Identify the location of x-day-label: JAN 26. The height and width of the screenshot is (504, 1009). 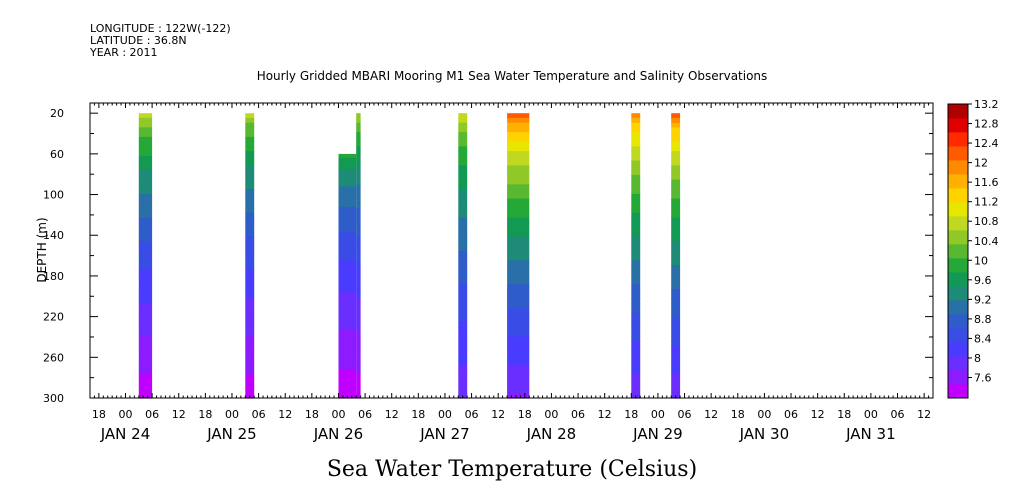
(338, 434).